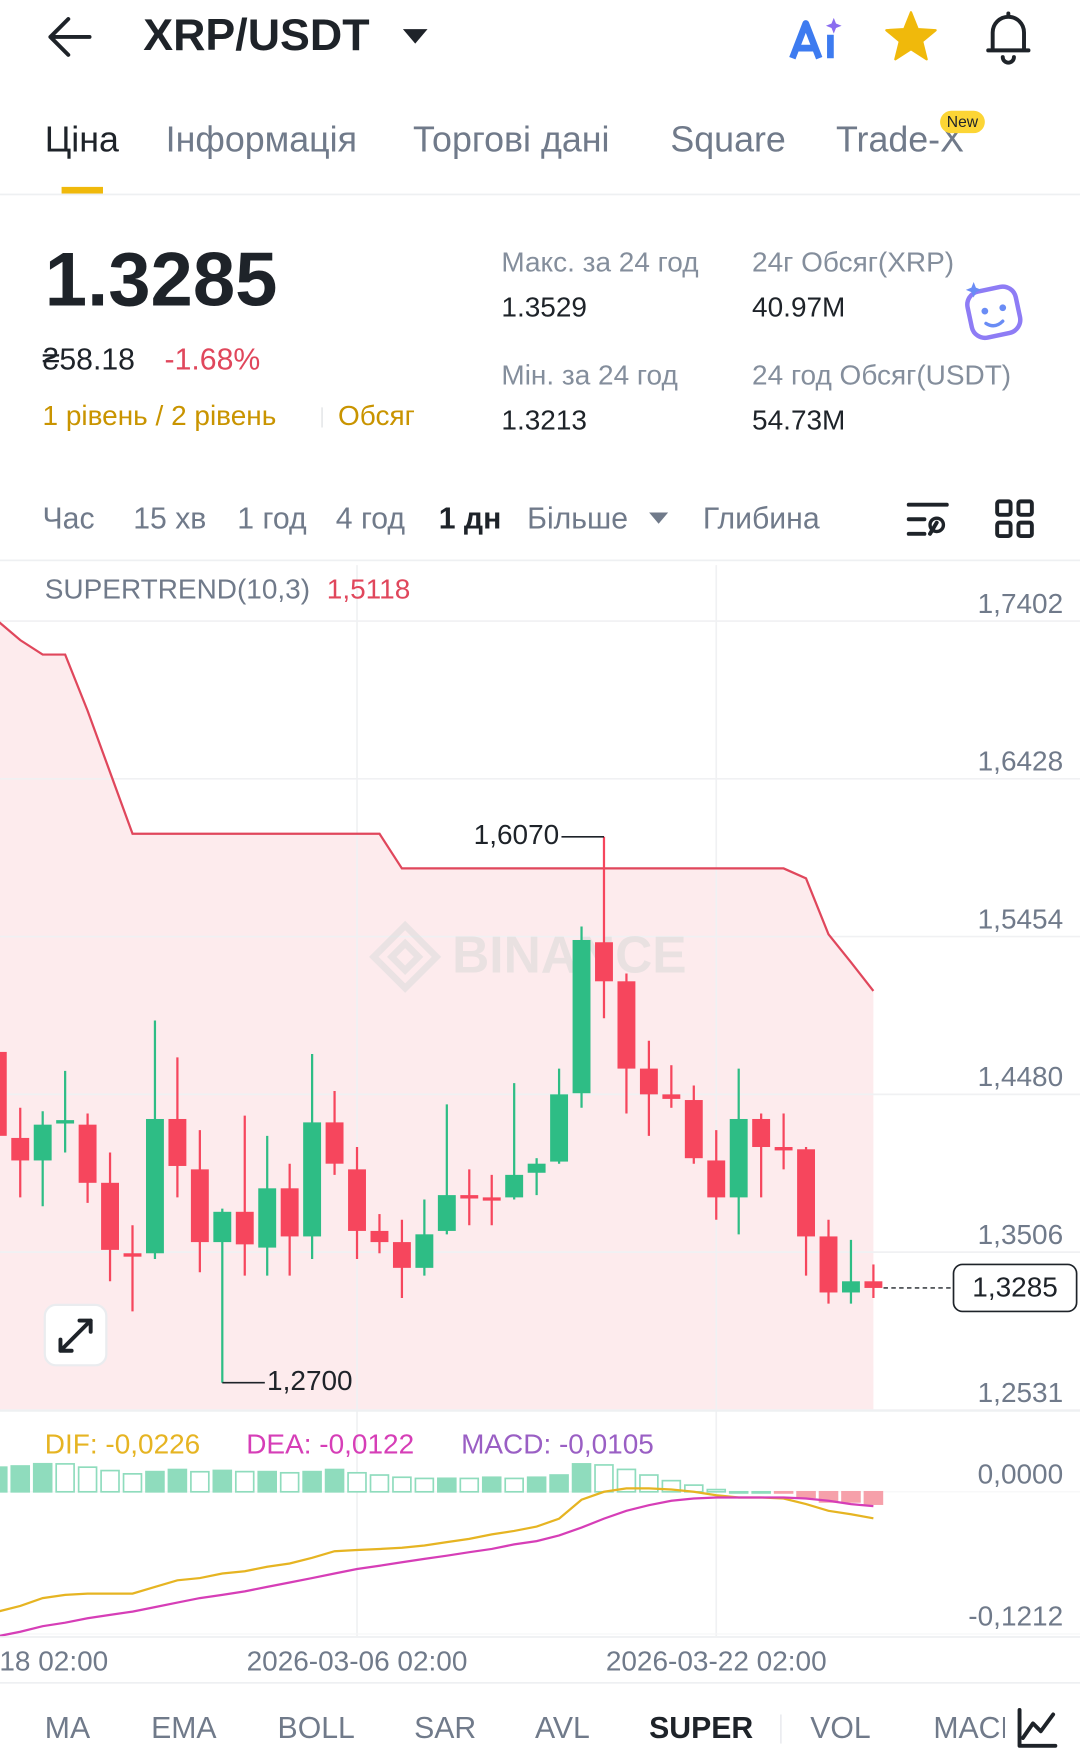 Image resolution: width=1080 pixels, height=1757 pixels. I want to click on indicator-settings-icon, so click(1037, 1728).